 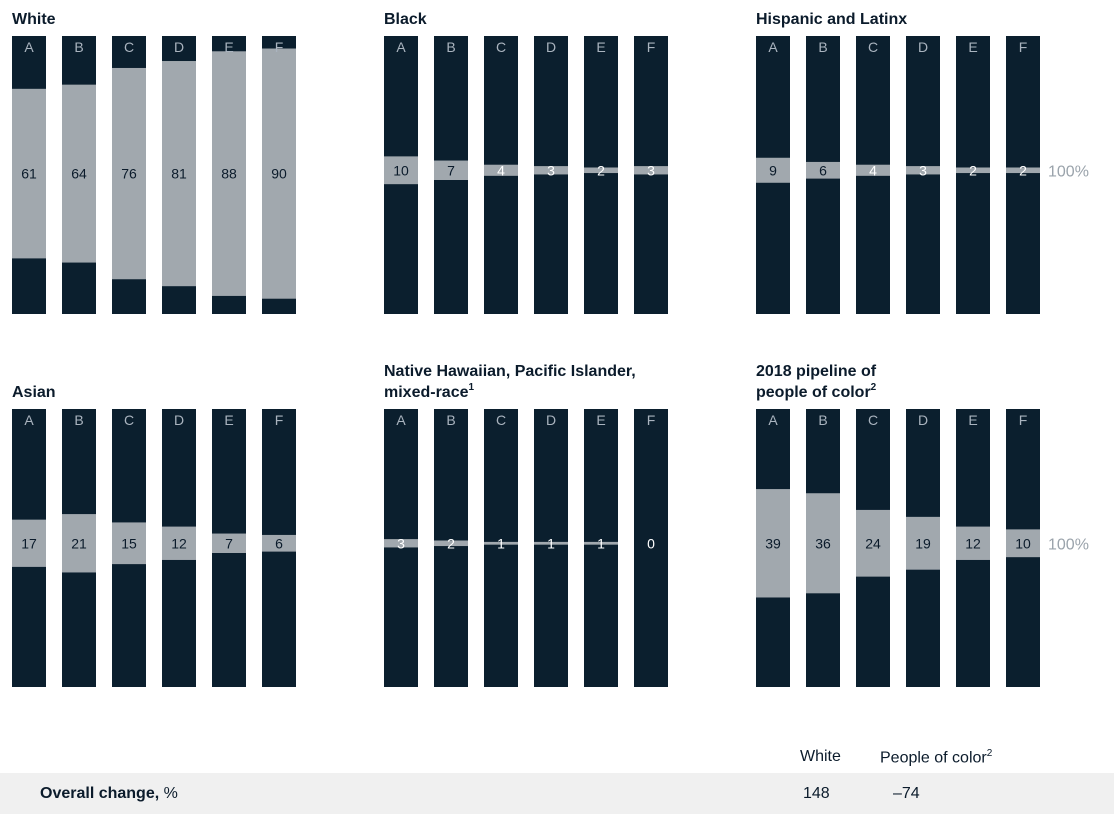 I want to click on value-label-e: 88, so click(x=229, y=174).